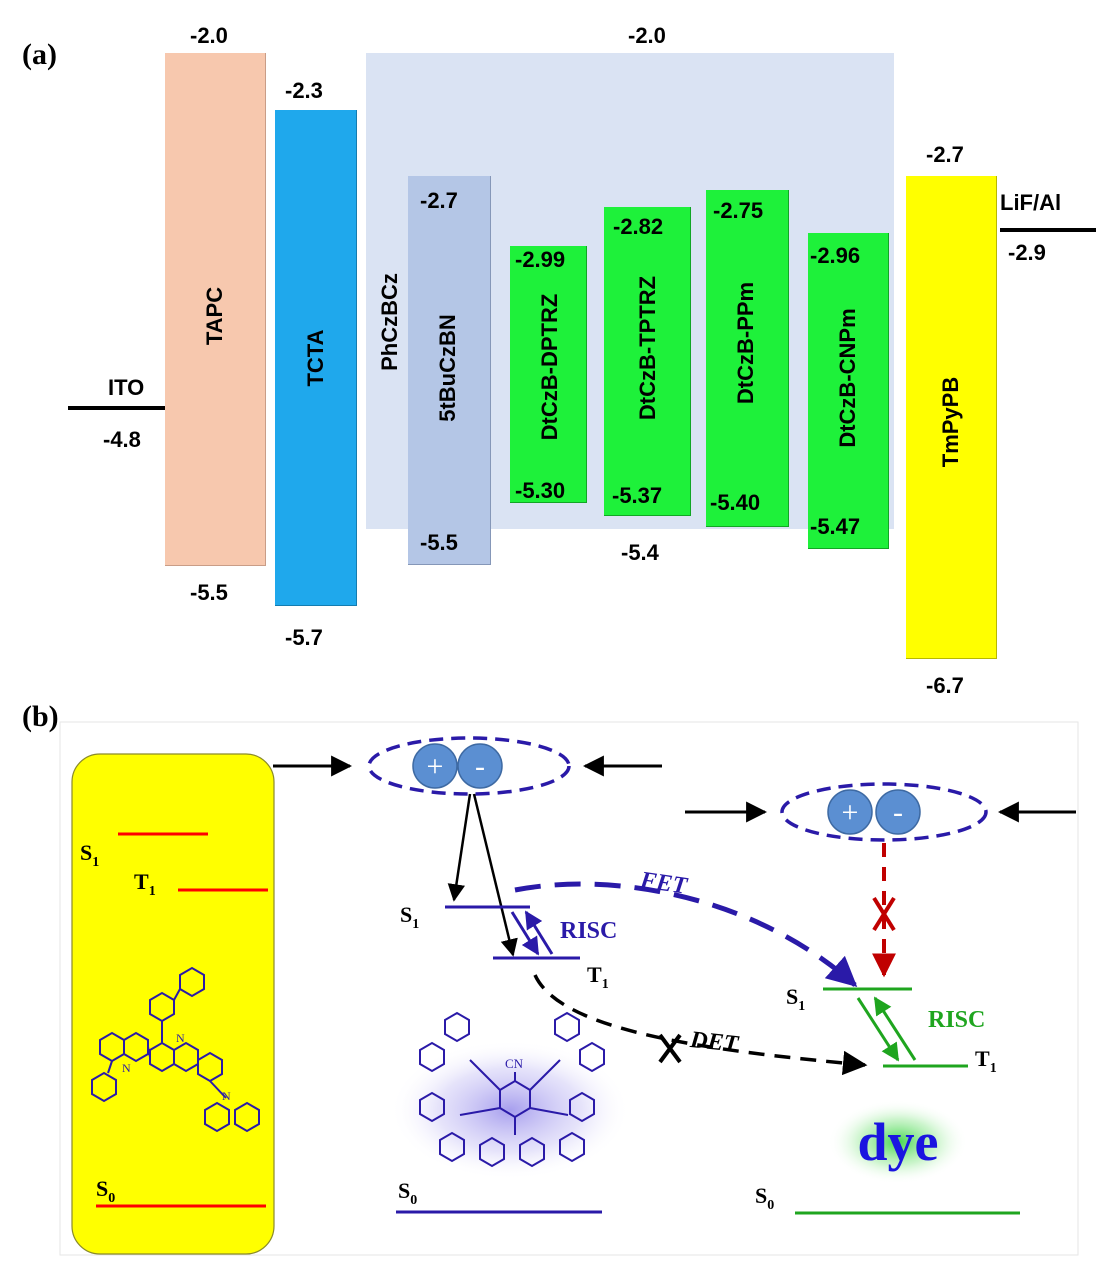  I want to click on cathode-label: LiF/Al, so click(1031, 202).